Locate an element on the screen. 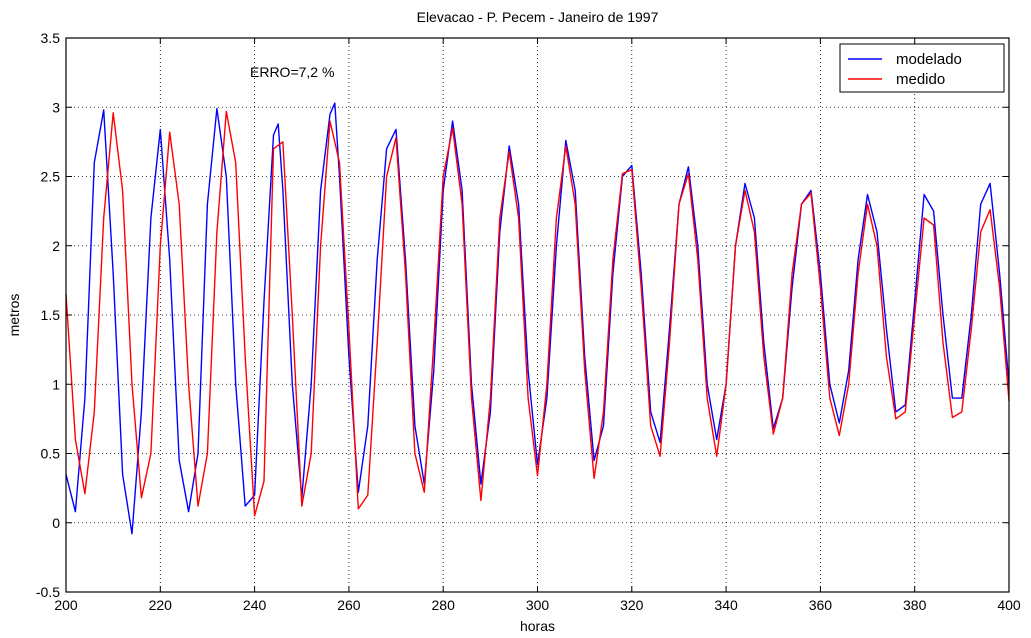 The height and width of the screenshot is (638, 1031). y-tick-label: 2.5 is located at coordinates (51, 177).